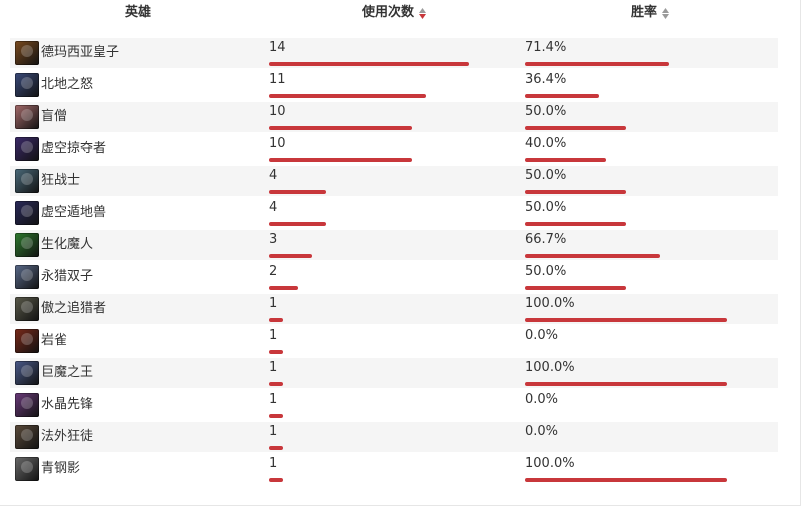 The image size is (802, 507). Describe the element at coordinates (387, 12) in the screenshot. I see `column-header-uses-label: 使用次数` at that location.